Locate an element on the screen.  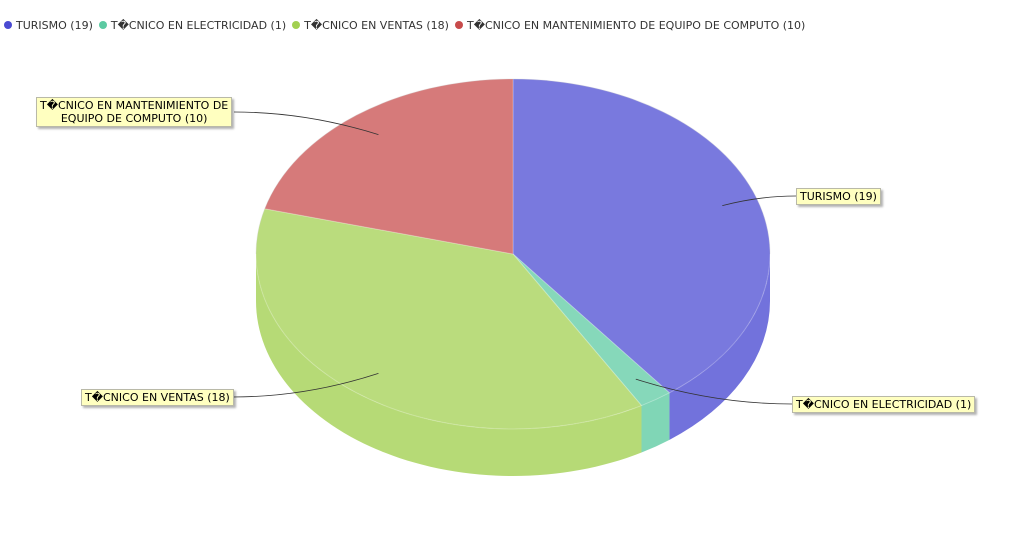
slice-label-line: TURISMO (19) is located at coordinates (838, 196).